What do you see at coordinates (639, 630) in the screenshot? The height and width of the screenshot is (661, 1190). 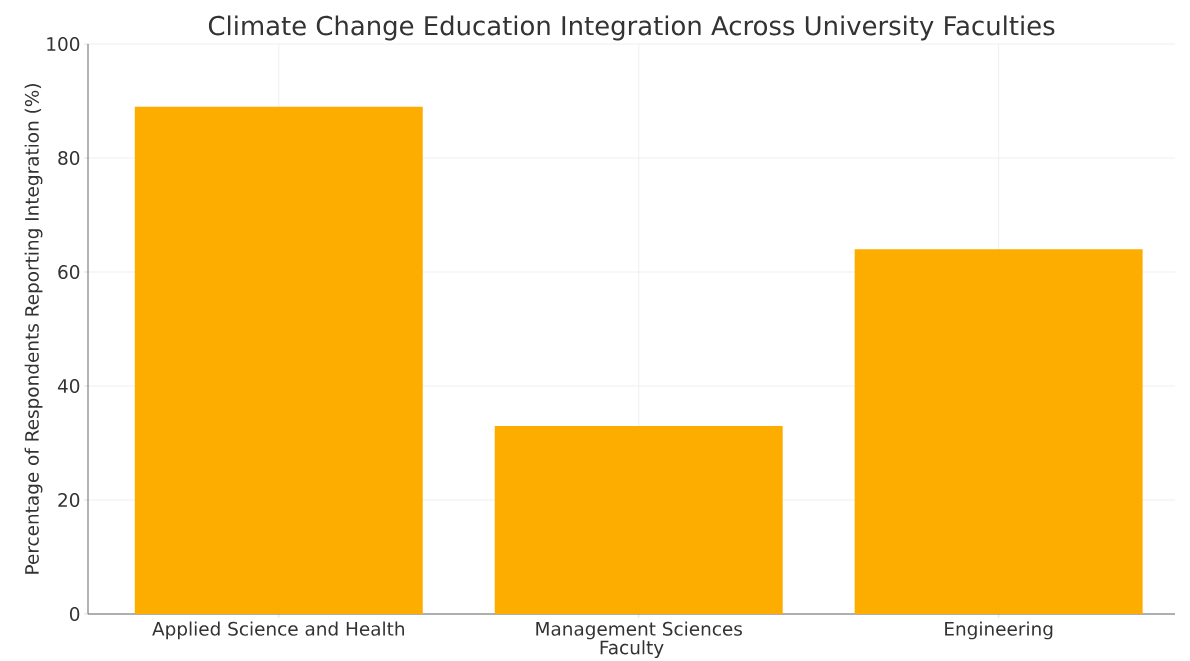 I see `x-tick-label: Management Sciences` at bounding box center [639, 630].